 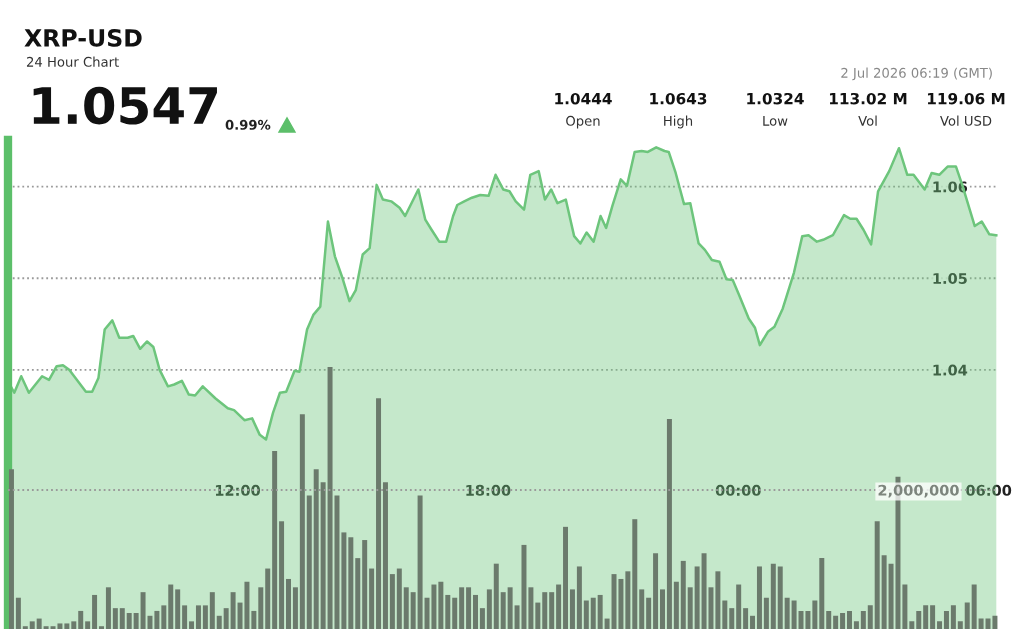 I want to click on text: 1.0444, so click(x=583, y=98).